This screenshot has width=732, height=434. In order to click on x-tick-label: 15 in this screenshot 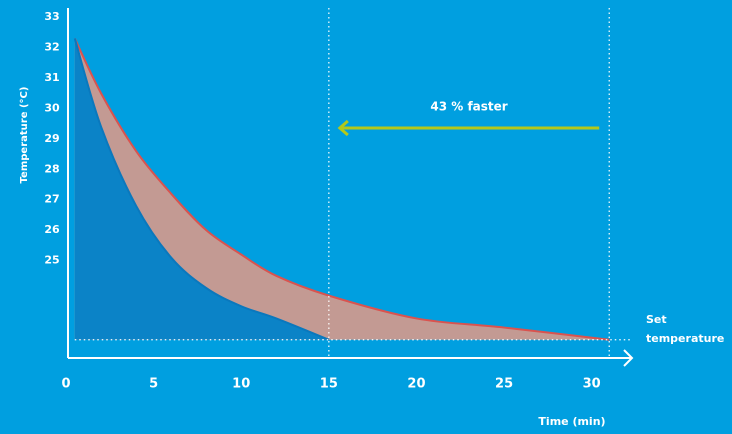, I will do `click(329, 384)`.